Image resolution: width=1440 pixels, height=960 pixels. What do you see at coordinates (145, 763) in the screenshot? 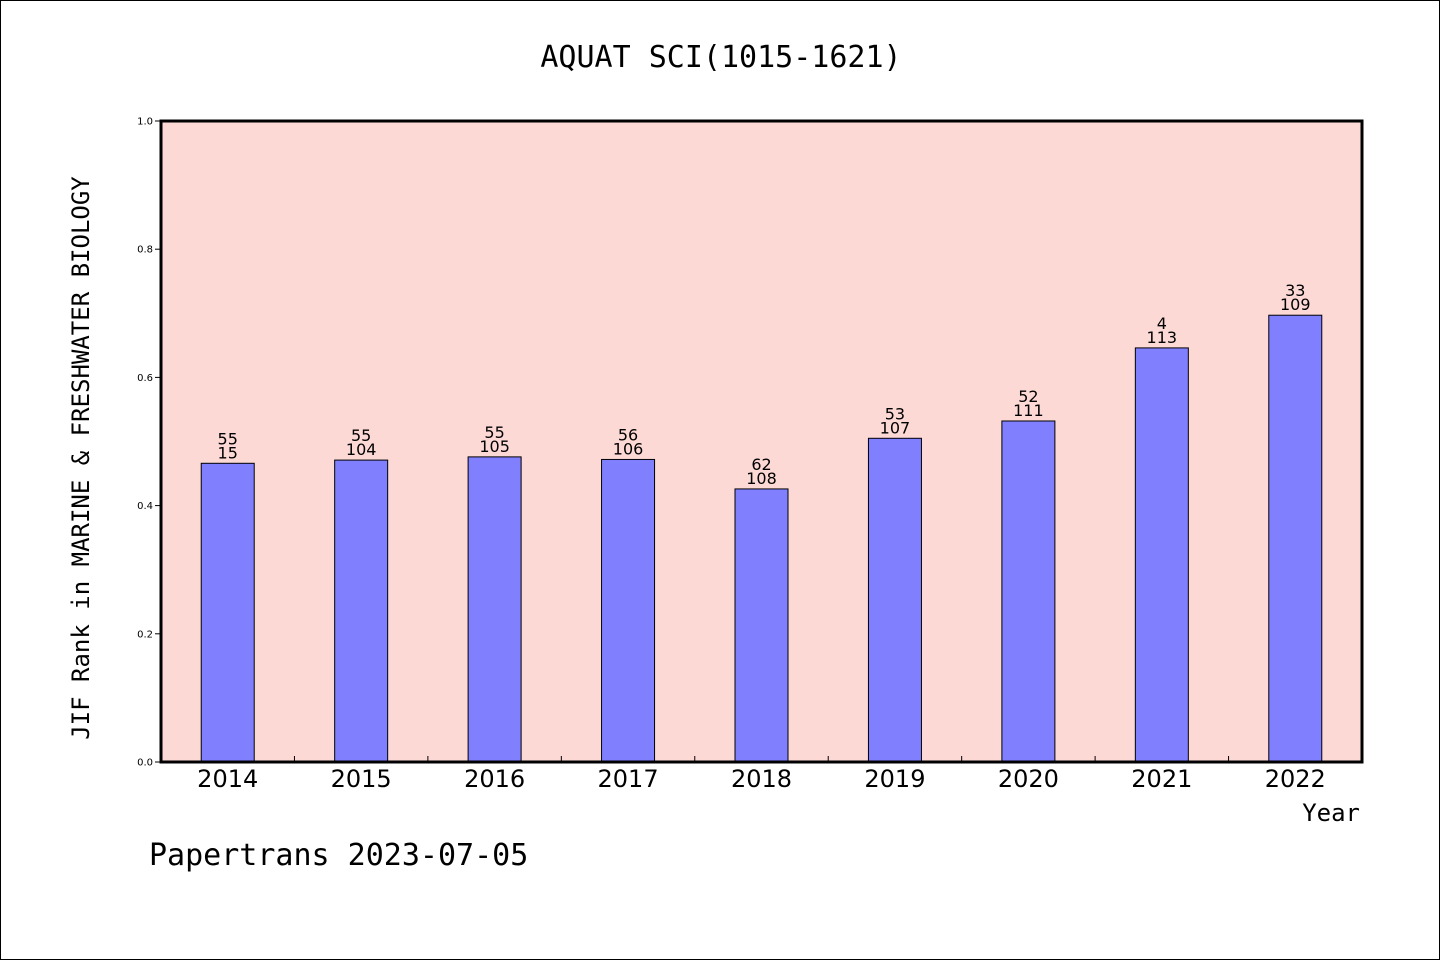
I see `y-tick-label: 0.0` at bounding box center [145, 763].